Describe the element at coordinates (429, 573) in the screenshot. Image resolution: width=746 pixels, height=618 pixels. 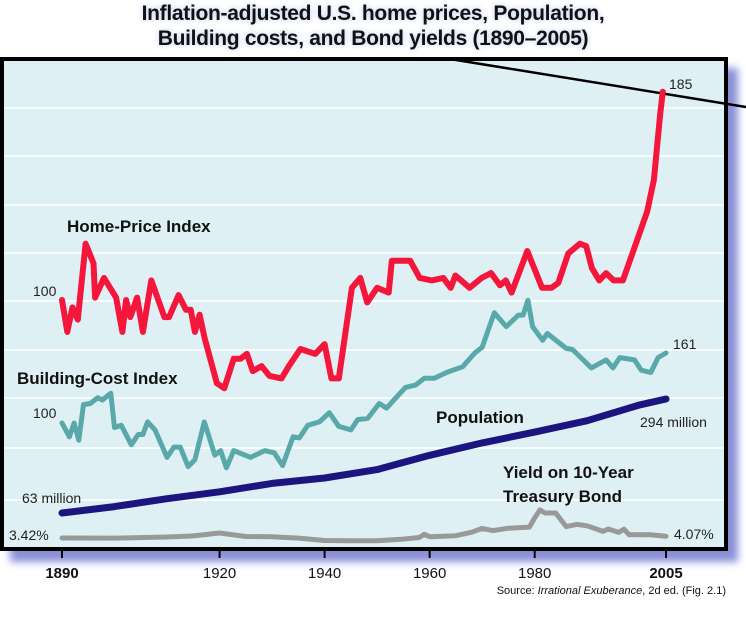
I see `x-tick-label: 1960` at that location.